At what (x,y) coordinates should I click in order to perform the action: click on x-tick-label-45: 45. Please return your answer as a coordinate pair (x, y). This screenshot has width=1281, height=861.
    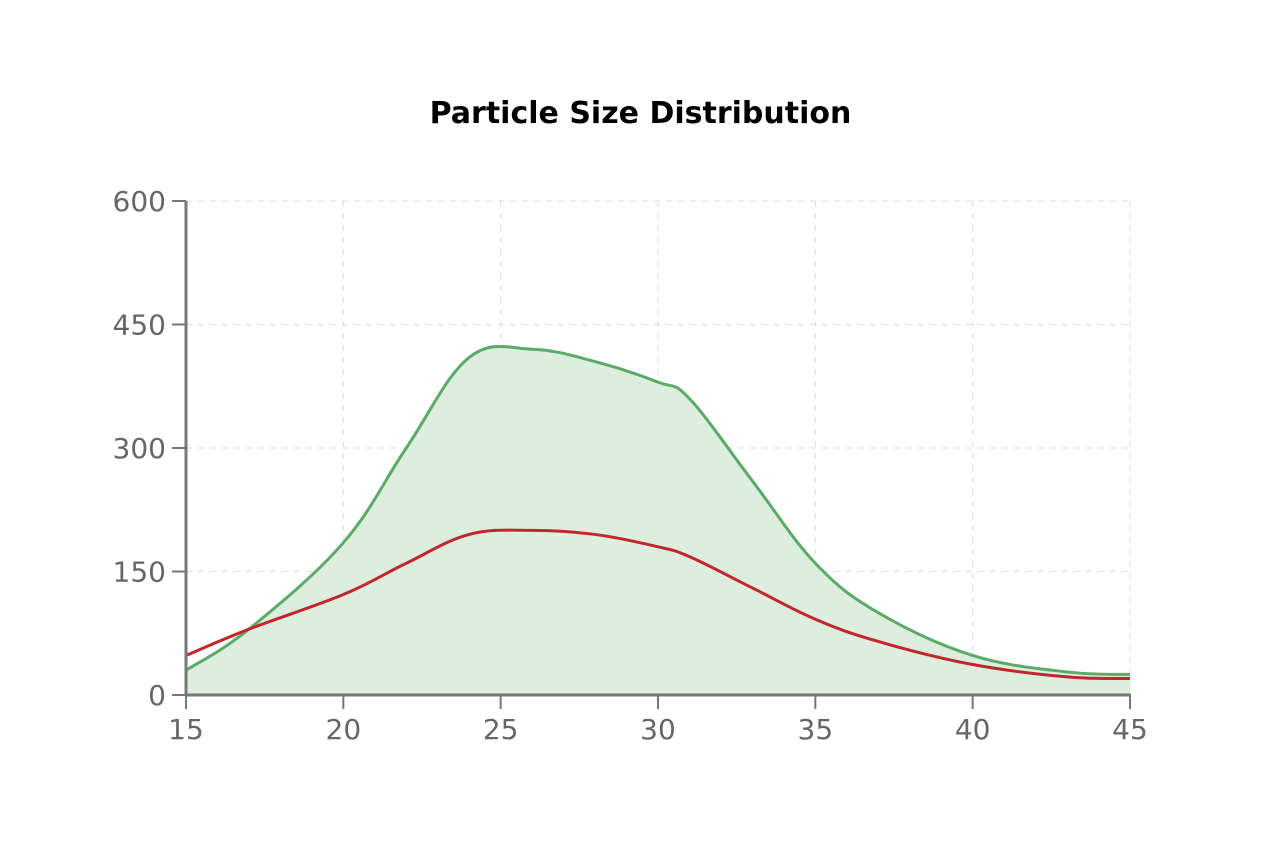
    Looking at the image, I should click on (1130, 729).